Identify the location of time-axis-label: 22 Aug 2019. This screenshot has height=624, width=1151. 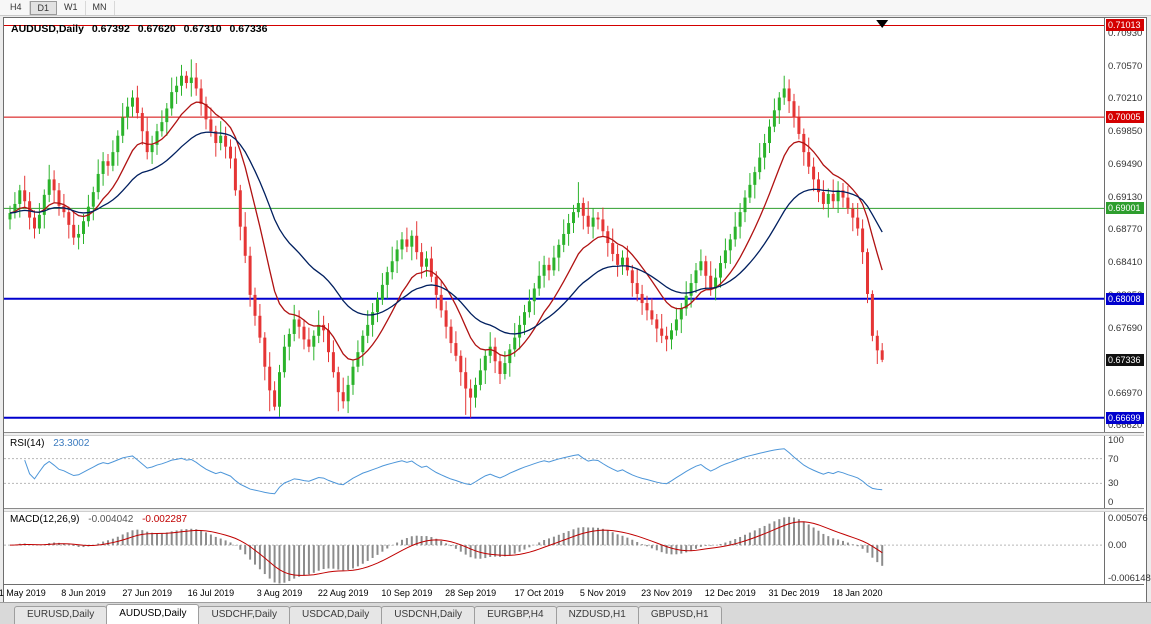
(343, 593).